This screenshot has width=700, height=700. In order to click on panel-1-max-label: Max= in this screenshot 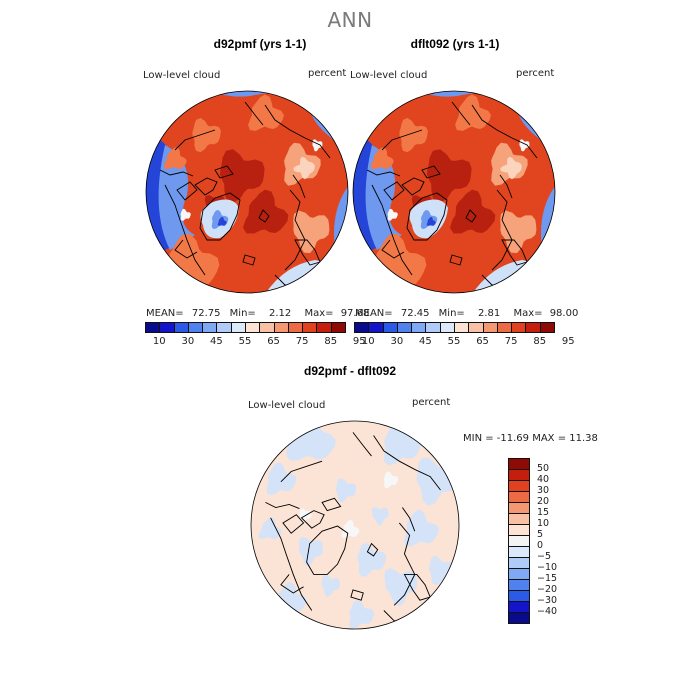, I will do `click(319, 313)`.